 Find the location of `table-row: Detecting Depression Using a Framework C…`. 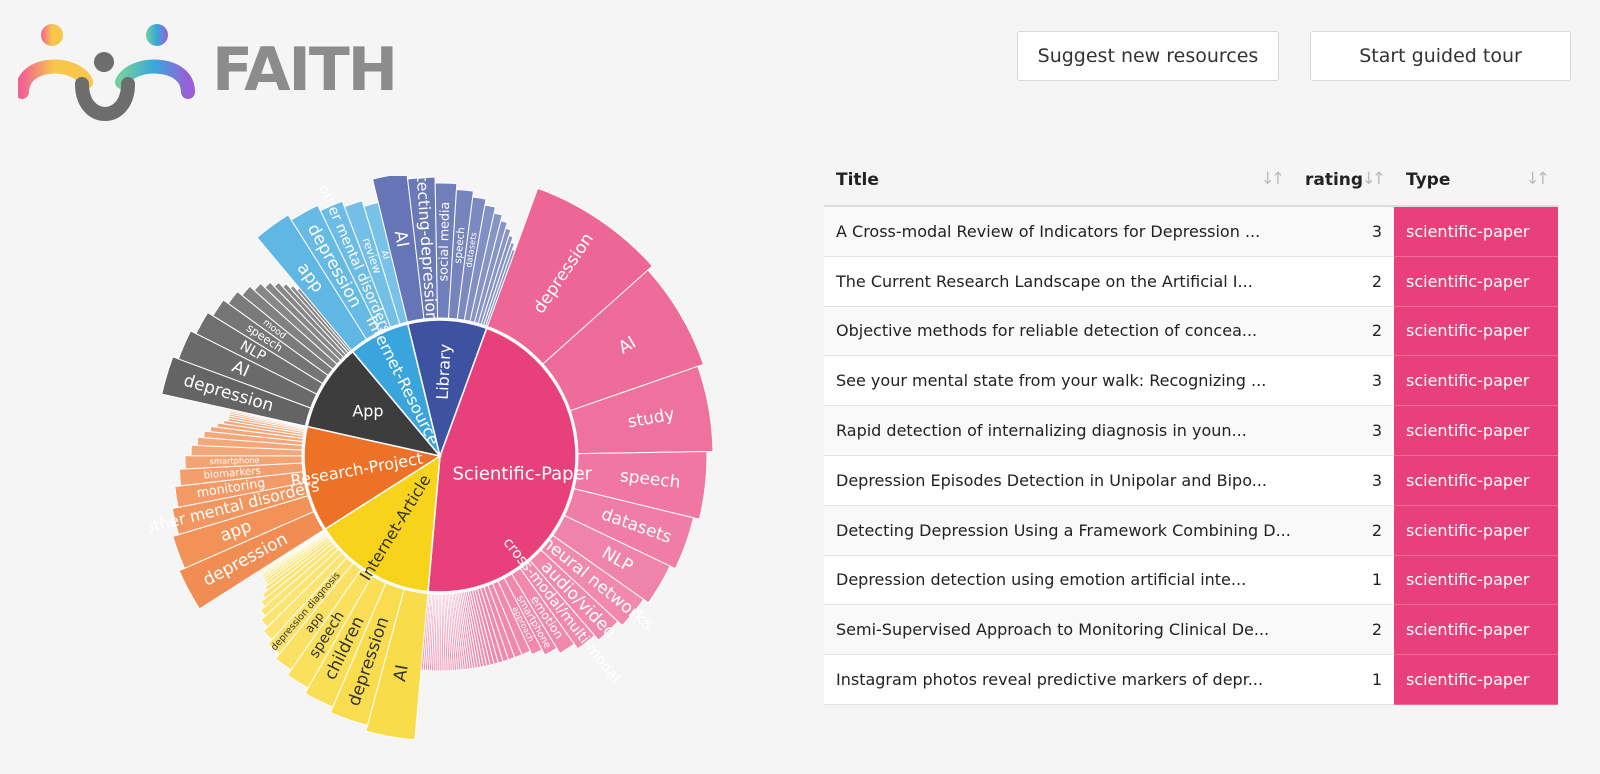

table-row: Detecting Depression Using a Framework C… is located at coordinates (1191, 530).